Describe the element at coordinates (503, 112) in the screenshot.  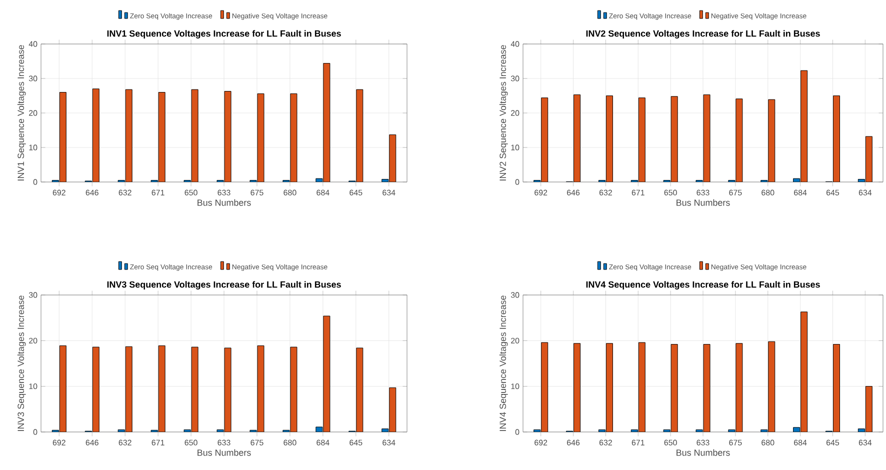
I see `y-axis-title: INV2 Sequence Voltages Increase` at that location.